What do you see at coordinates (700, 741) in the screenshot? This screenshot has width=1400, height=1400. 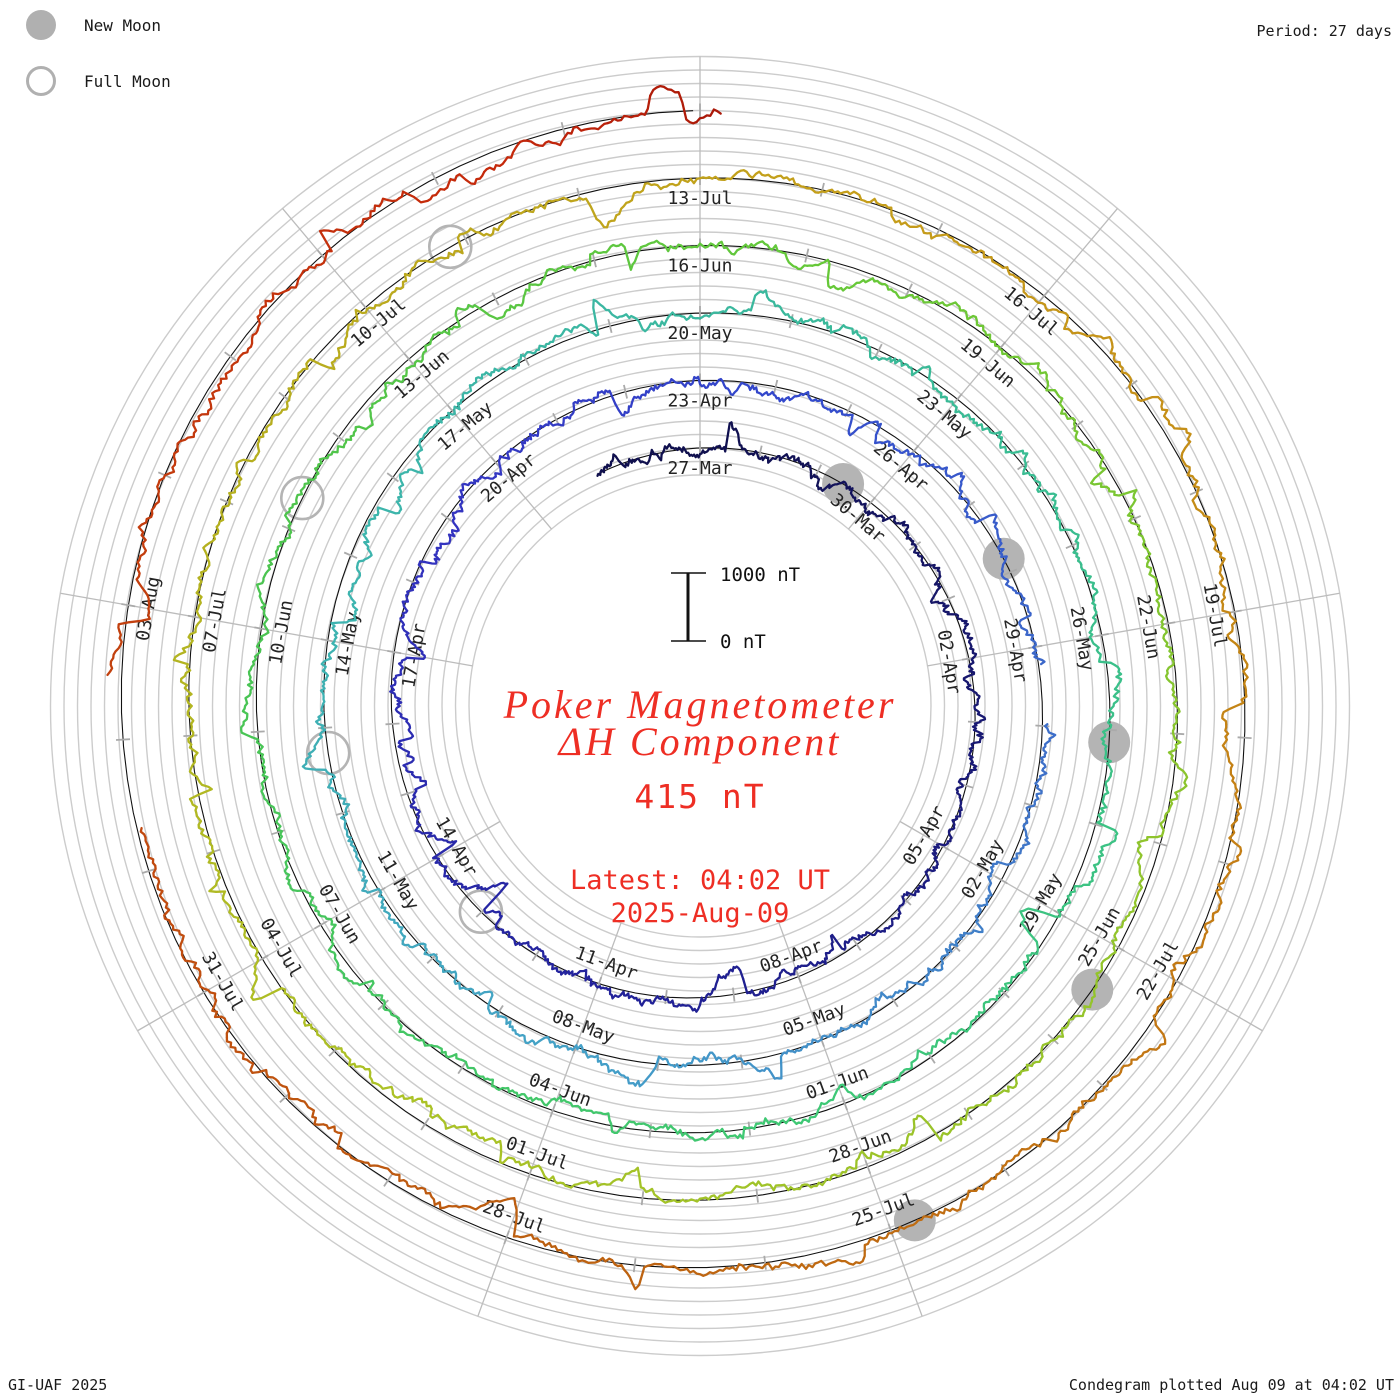 I see `plot-title-line2: ΔH Component` at bounding box center [700, 741].